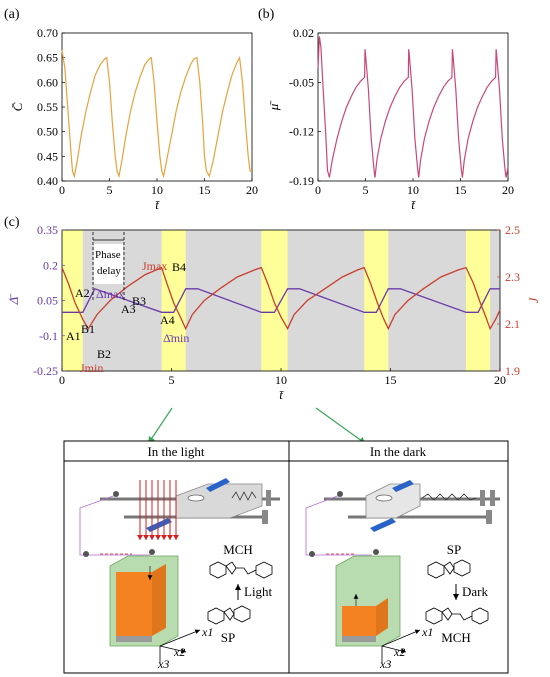 The image size is (550, 677). I want to click on label-A3: A3, so click(128, 309).